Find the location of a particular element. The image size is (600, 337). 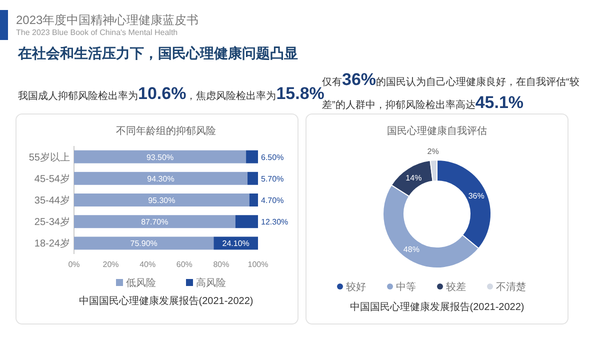

data-label: 48% is located at coordinates (411, 249).